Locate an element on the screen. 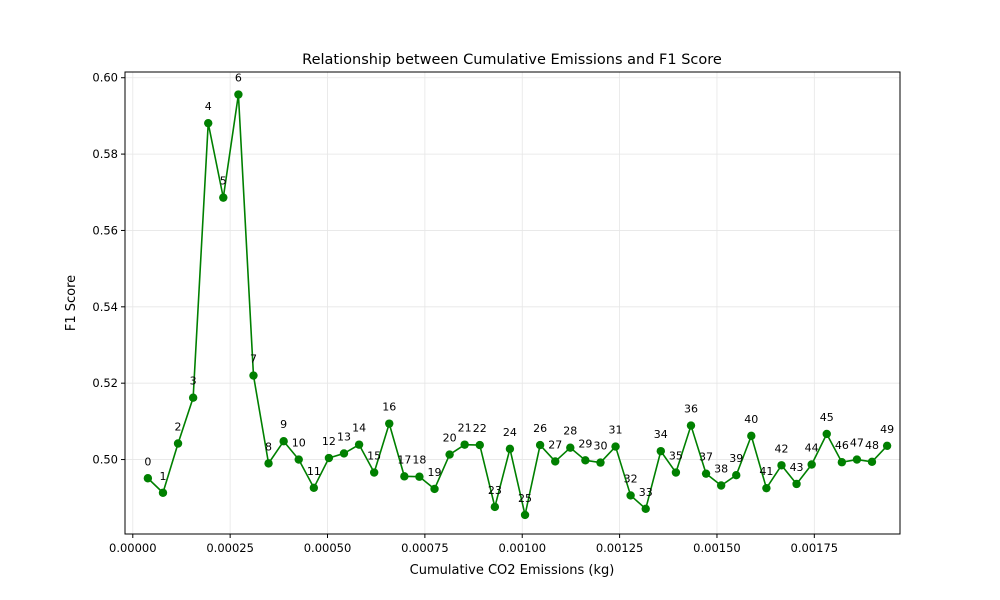 The height and width of the screenshot is (600, 1000). point-label: 25 is located at coordinates (525, 498).